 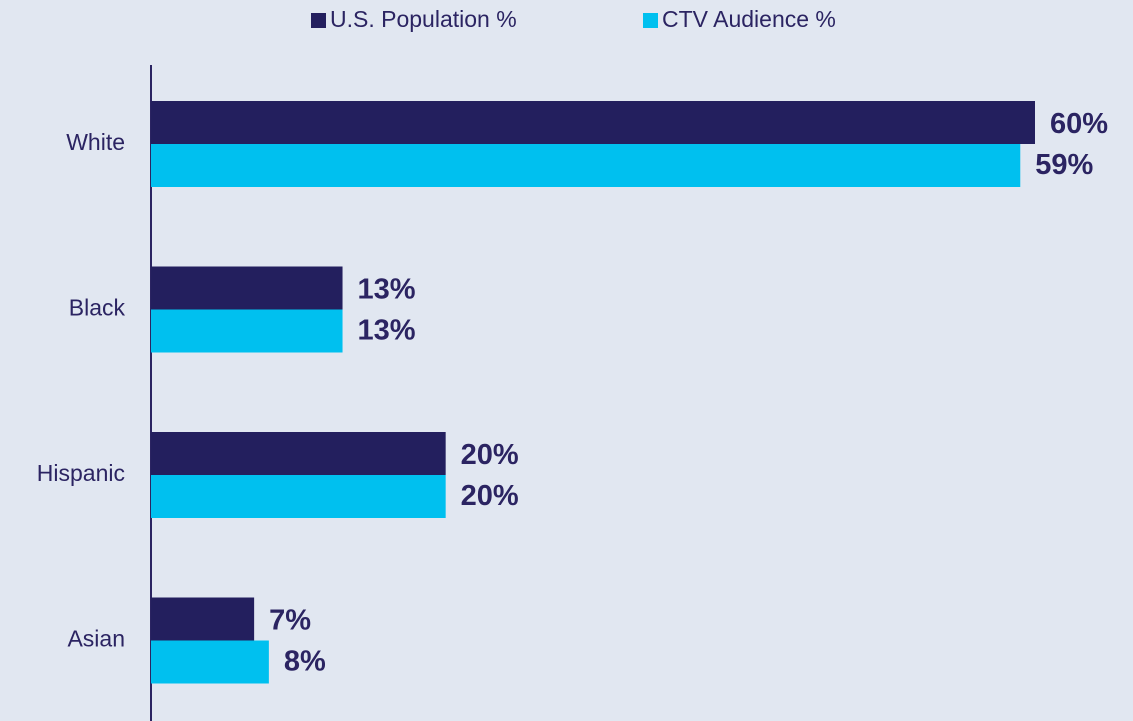 I want to click on value-label: 7%, so click(x=290, y=621).